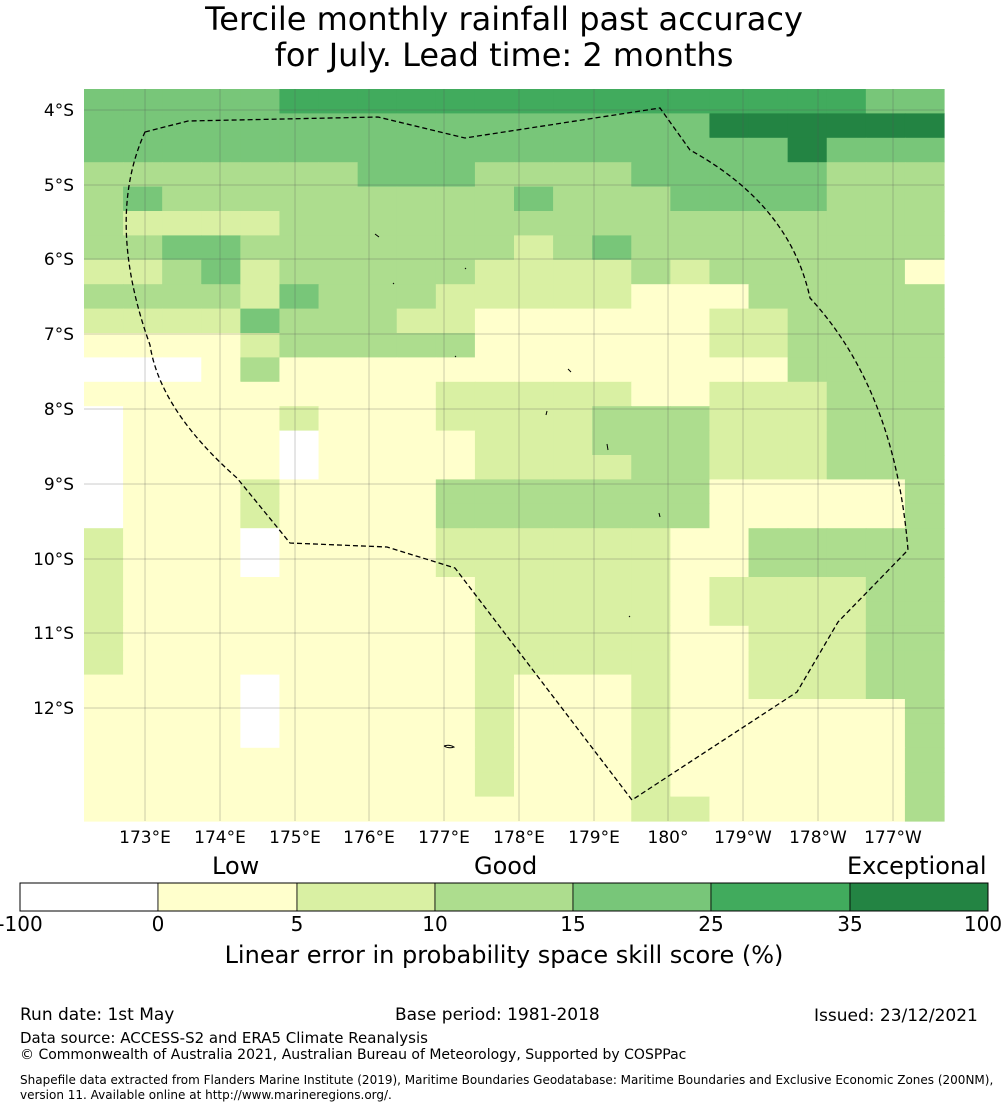 The width and height of the screenshot is (1008, 1110). I want to click on latitude-labels: 4°S 5°S 6°S 7°S 8°S 9°S 10°S 11°S 12°S, so click(53, 410).